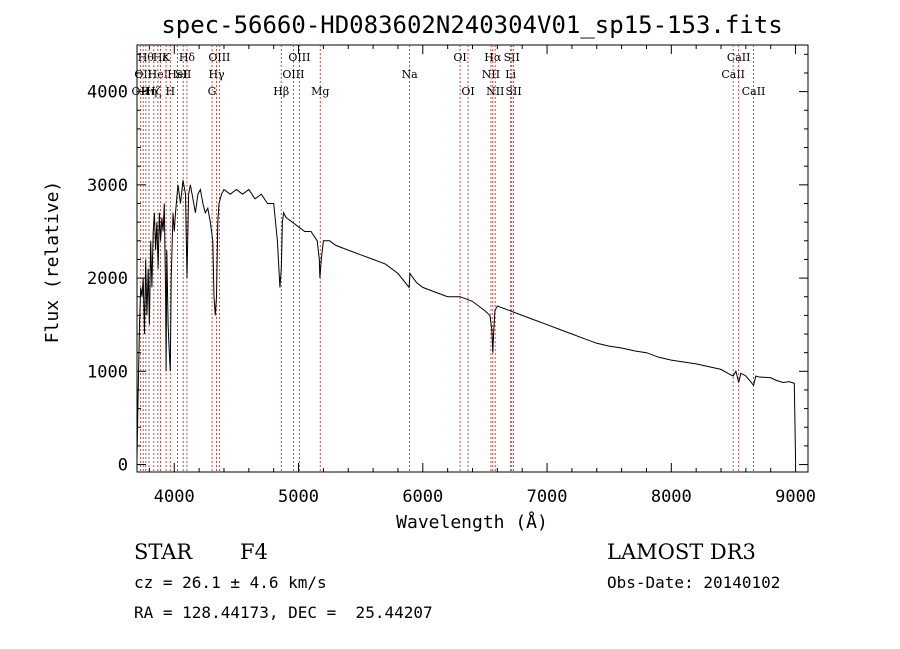 The width and height of the screenshot is (900, 649). Describe the element at coordinates (493, 57) in the screenshot. I see `spectral-line-label: Hα` at that location.